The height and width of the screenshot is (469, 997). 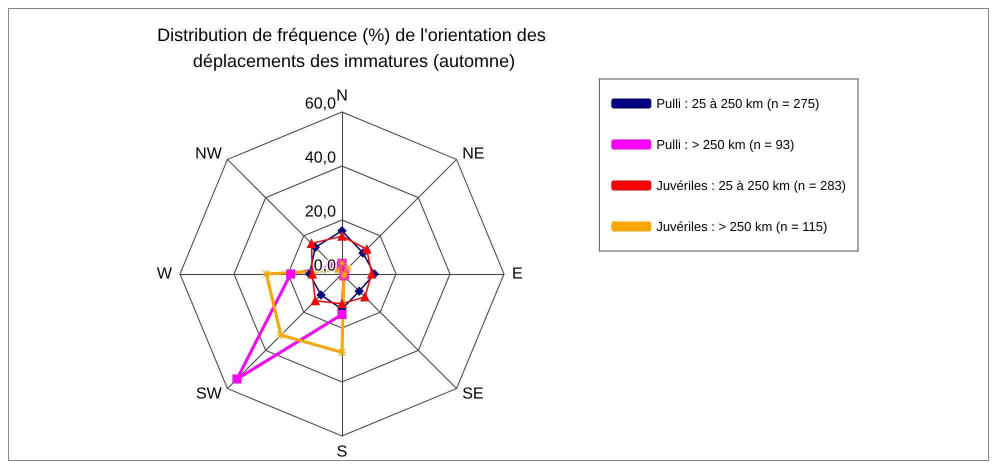 What do you see at coordinates (473, 153) in the screenshot?
I see `spoke-label: NE` at bounding box center [473, 153].